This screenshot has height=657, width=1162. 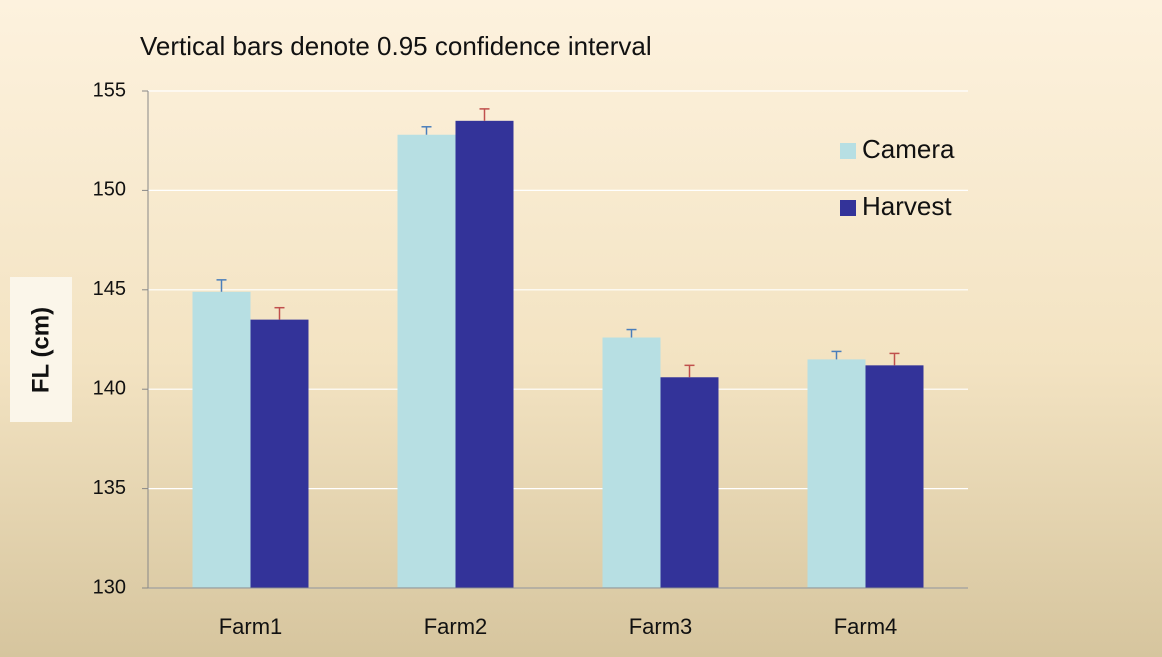 What do you see at coordinates (908, 149) in the screenshot?
I see `legend-label: Camera` at bounding box center [908, 149].